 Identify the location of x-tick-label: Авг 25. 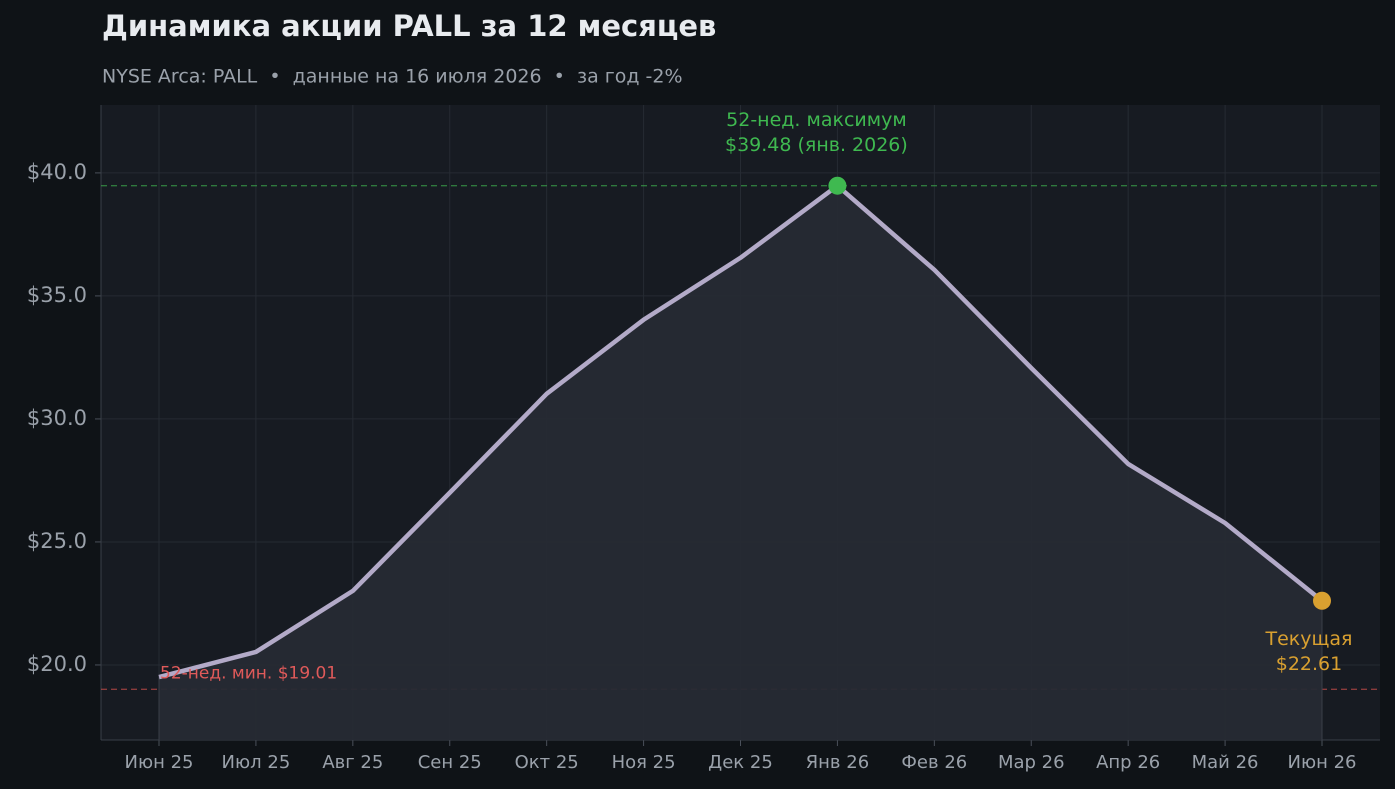
(352, 762).